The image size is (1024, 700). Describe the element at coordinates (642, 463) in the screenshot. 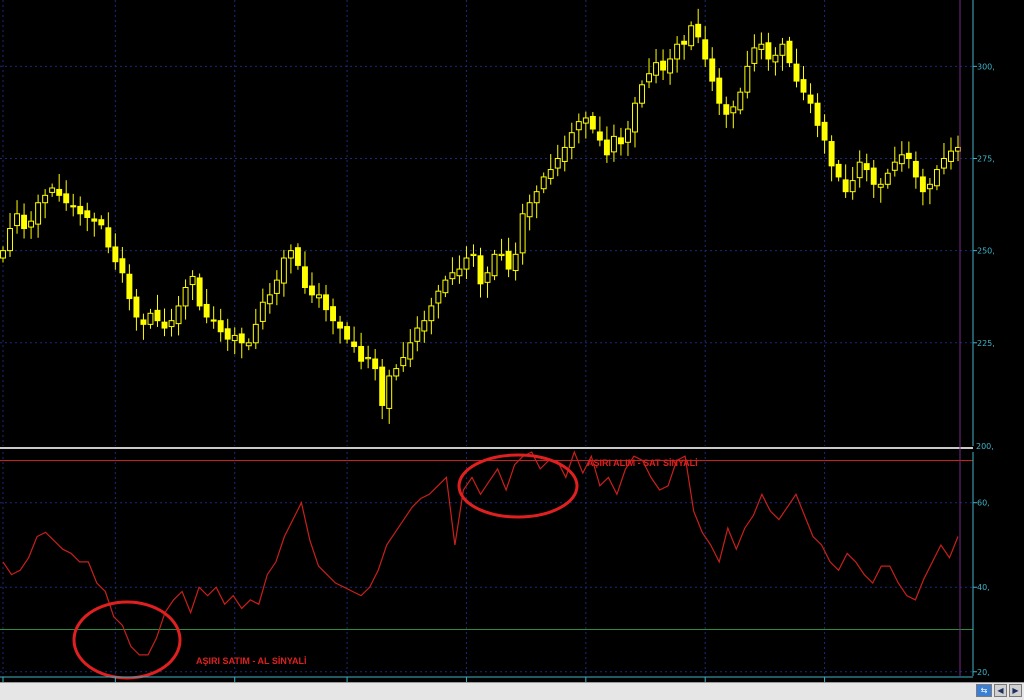

I see `overbought-annotation: AŞIRI ALIM - SAT SİNYALİ` at that location.